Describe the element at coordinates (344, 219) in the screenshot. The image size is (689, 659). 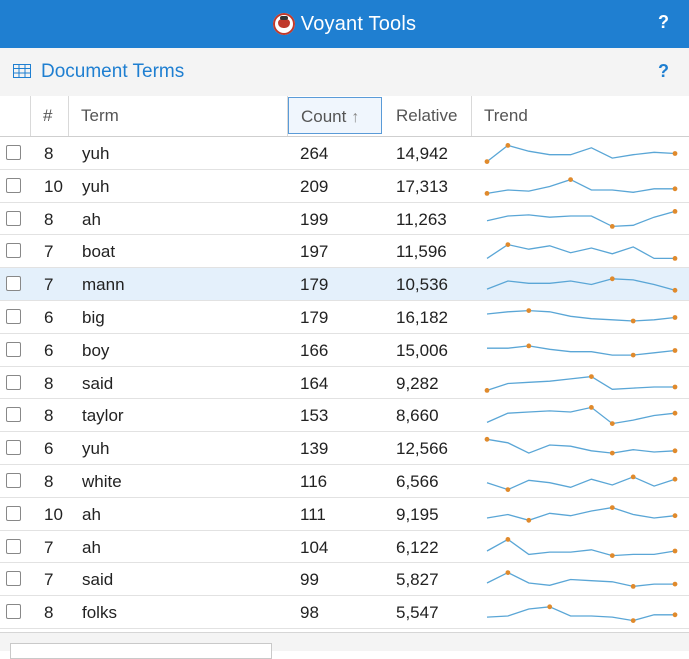
I see `table-row: 8 ah 199 11,263` at that location.